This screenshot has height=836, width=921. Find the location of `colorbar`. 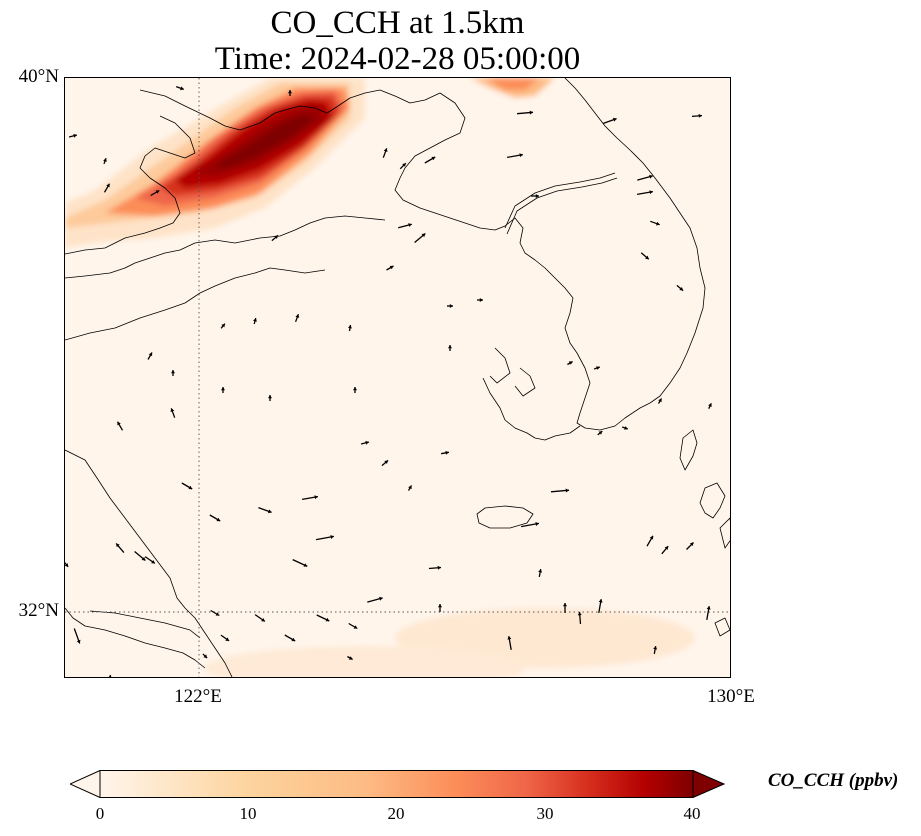

colorbar is located at coordinates (397, 784).